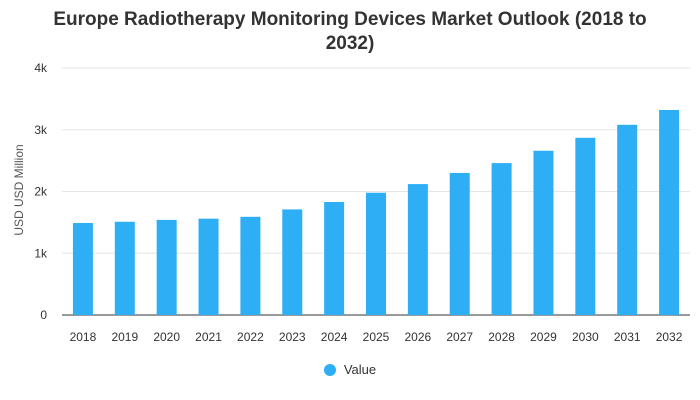 The image size is (700, 400). Describe the element at coordinates (418, 337) in the screenshot. I see `x-tick-label: 2026` at that location.